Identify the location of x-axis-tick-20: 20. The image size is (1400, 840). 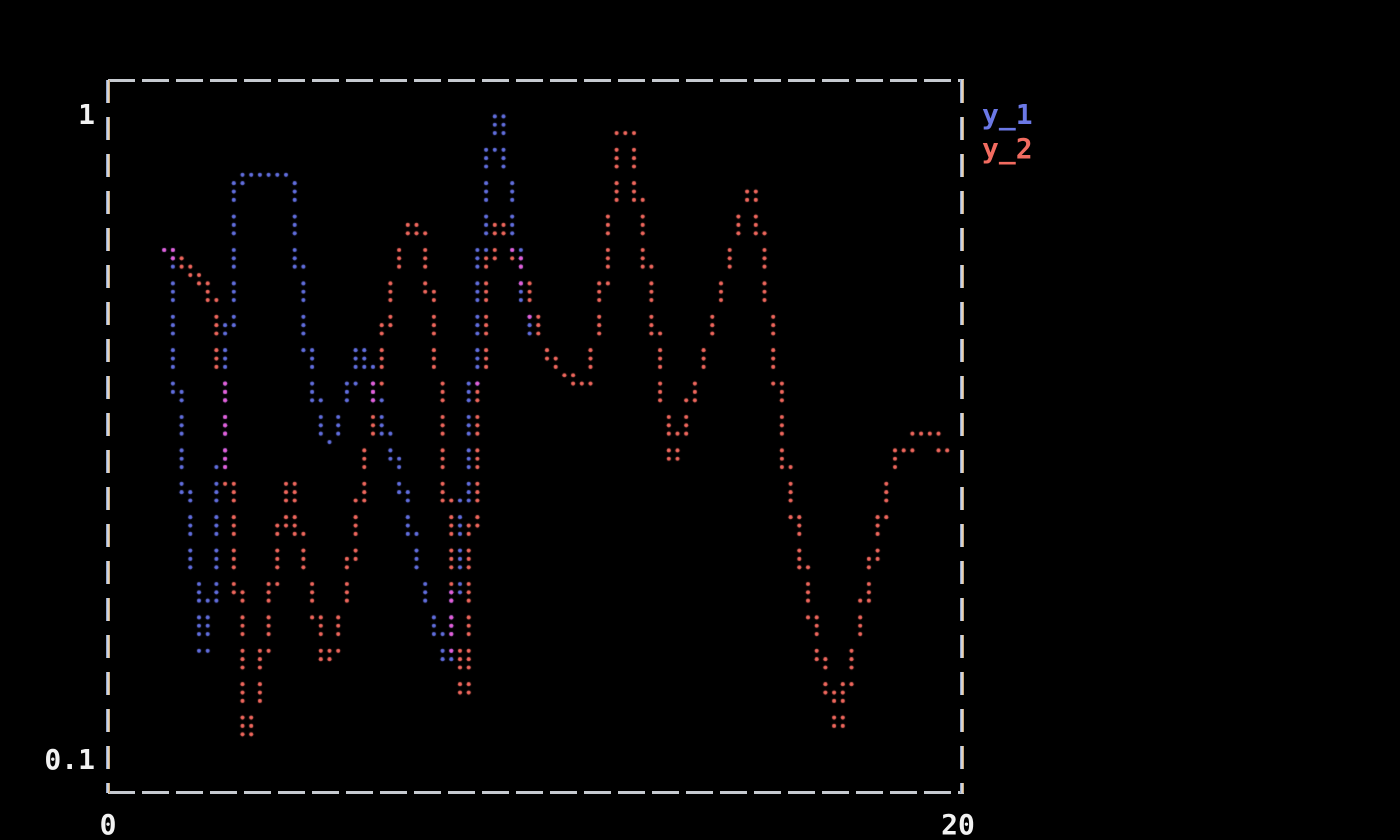
(958, 824).